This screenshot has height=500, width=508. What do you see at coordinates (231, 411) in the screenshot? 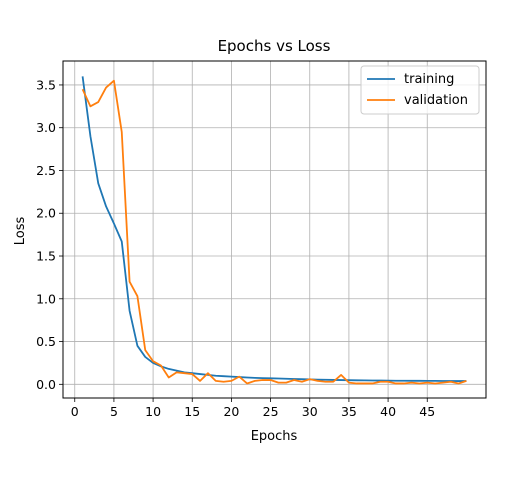
I see `x-tick-label: 20` at bounding box center [231, 411].